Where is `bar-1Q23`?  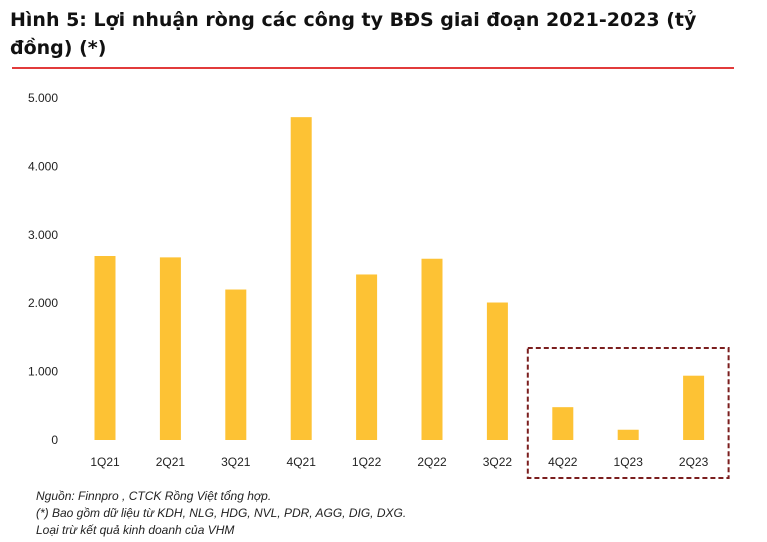
bar-1Q23 is located at coordinates (628, 434).